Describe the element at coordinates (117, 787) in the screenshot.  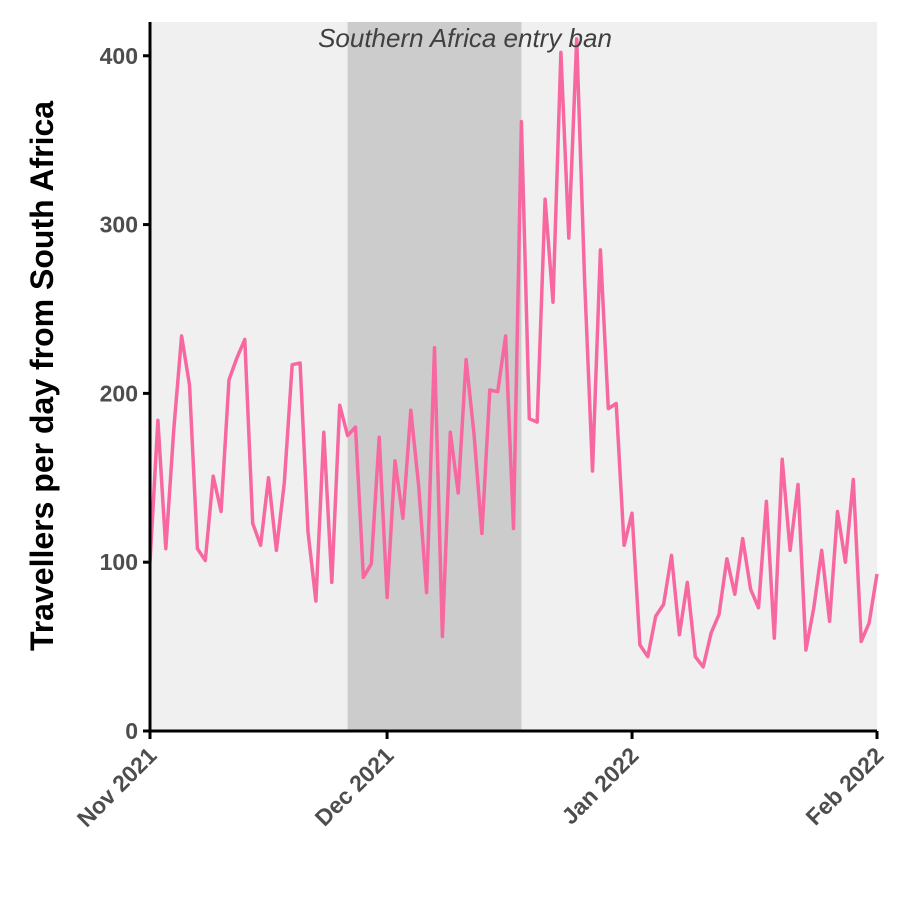
I see `x-tick-label: Nov 2021` at that location.